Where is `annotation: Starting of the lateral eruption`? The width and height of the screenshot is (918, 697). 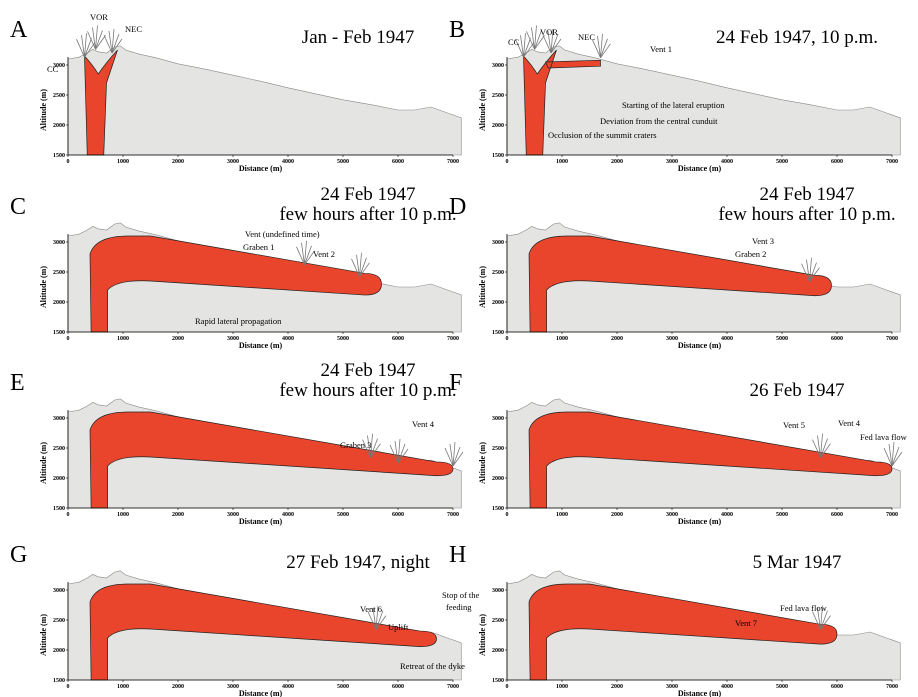
annotation: Starting of the lateral eruption is located at coordinates (673, 105).